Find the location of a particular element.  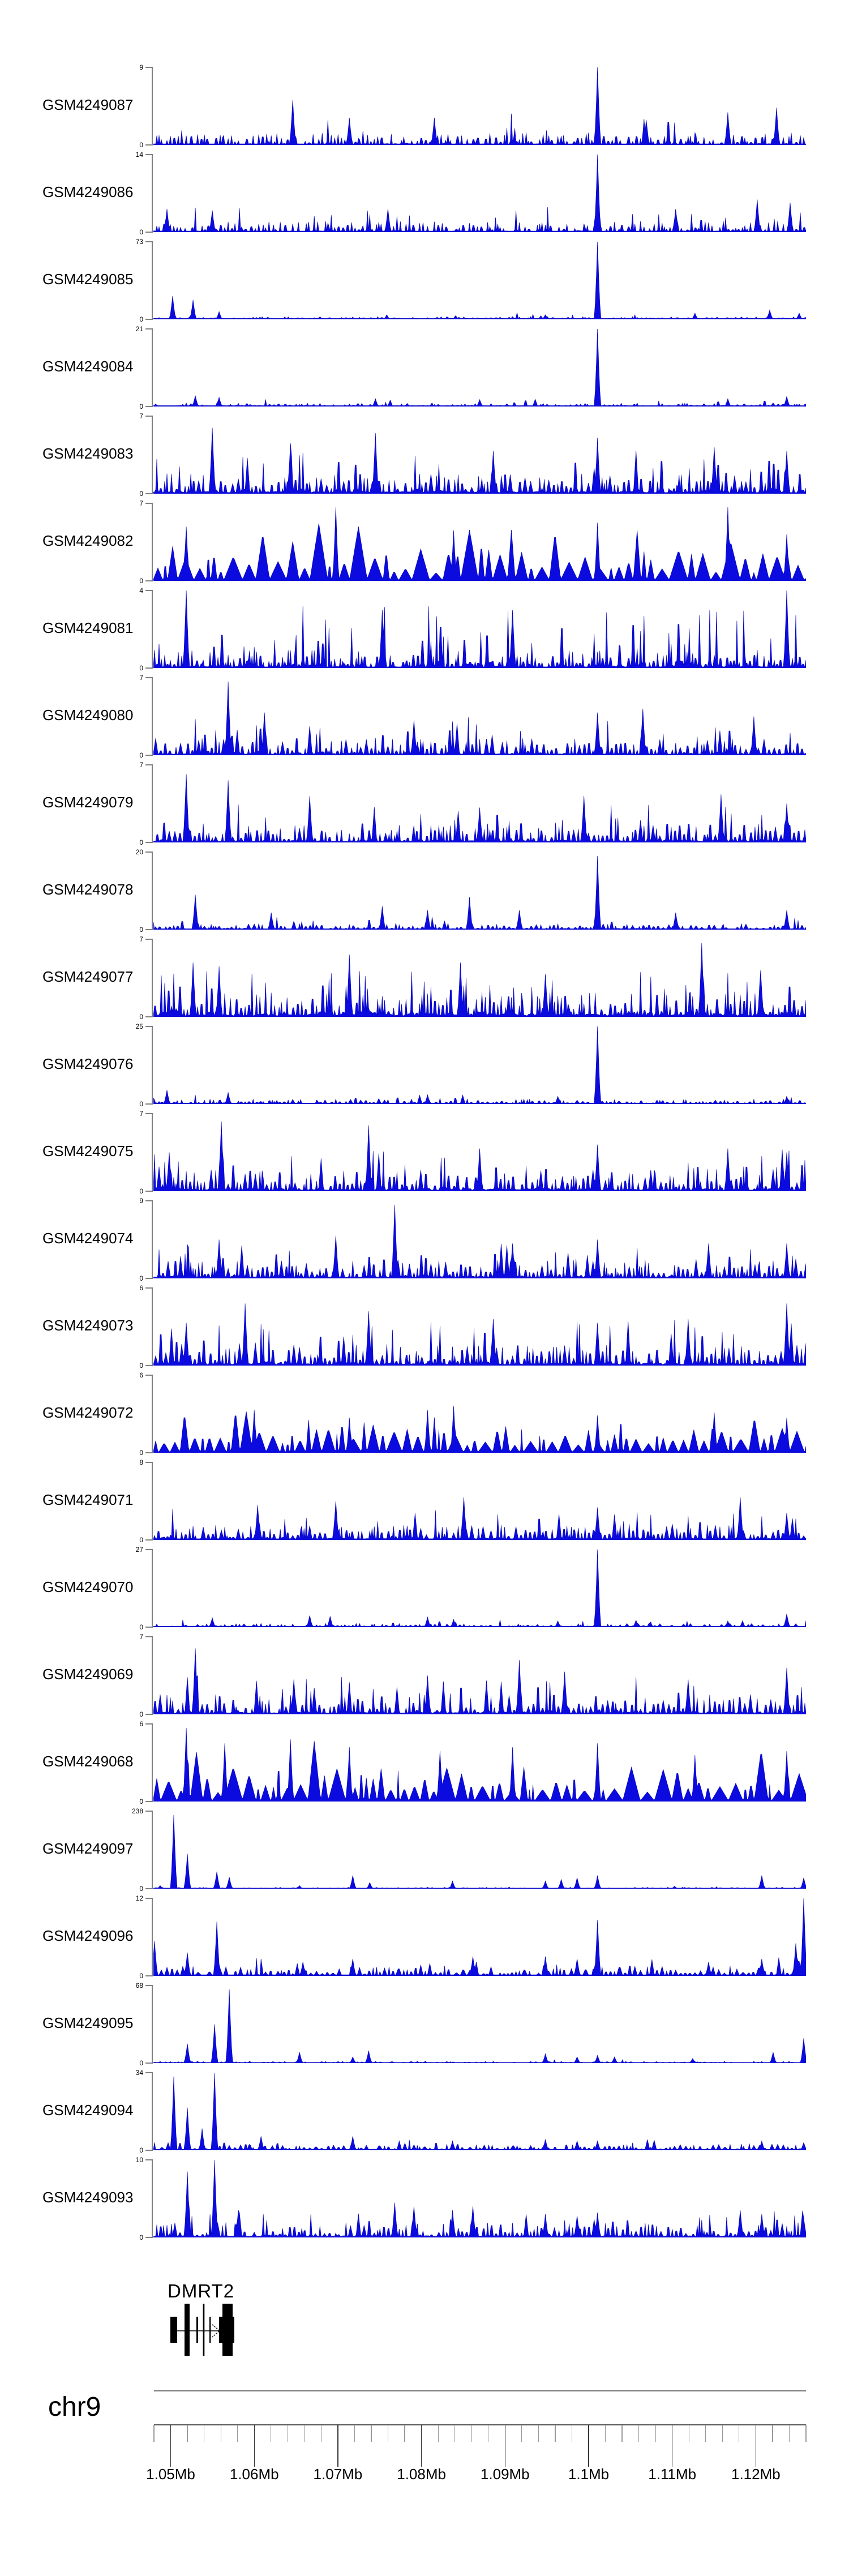

ruler-label: 1.09Mb is located at coordinates (505, 2474).